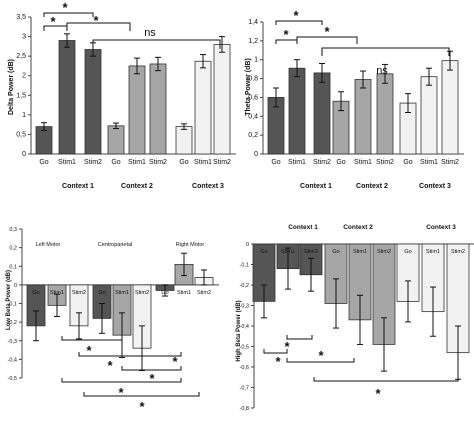 This screenshot has height=423, width=474. Describe the element at coordinates (121, 293) in the screenshot. I see `low-beta-xlabels: Go Stim1 Stim2 Go Stim1 Stim2 Go Stim1 Stim2` at that location.